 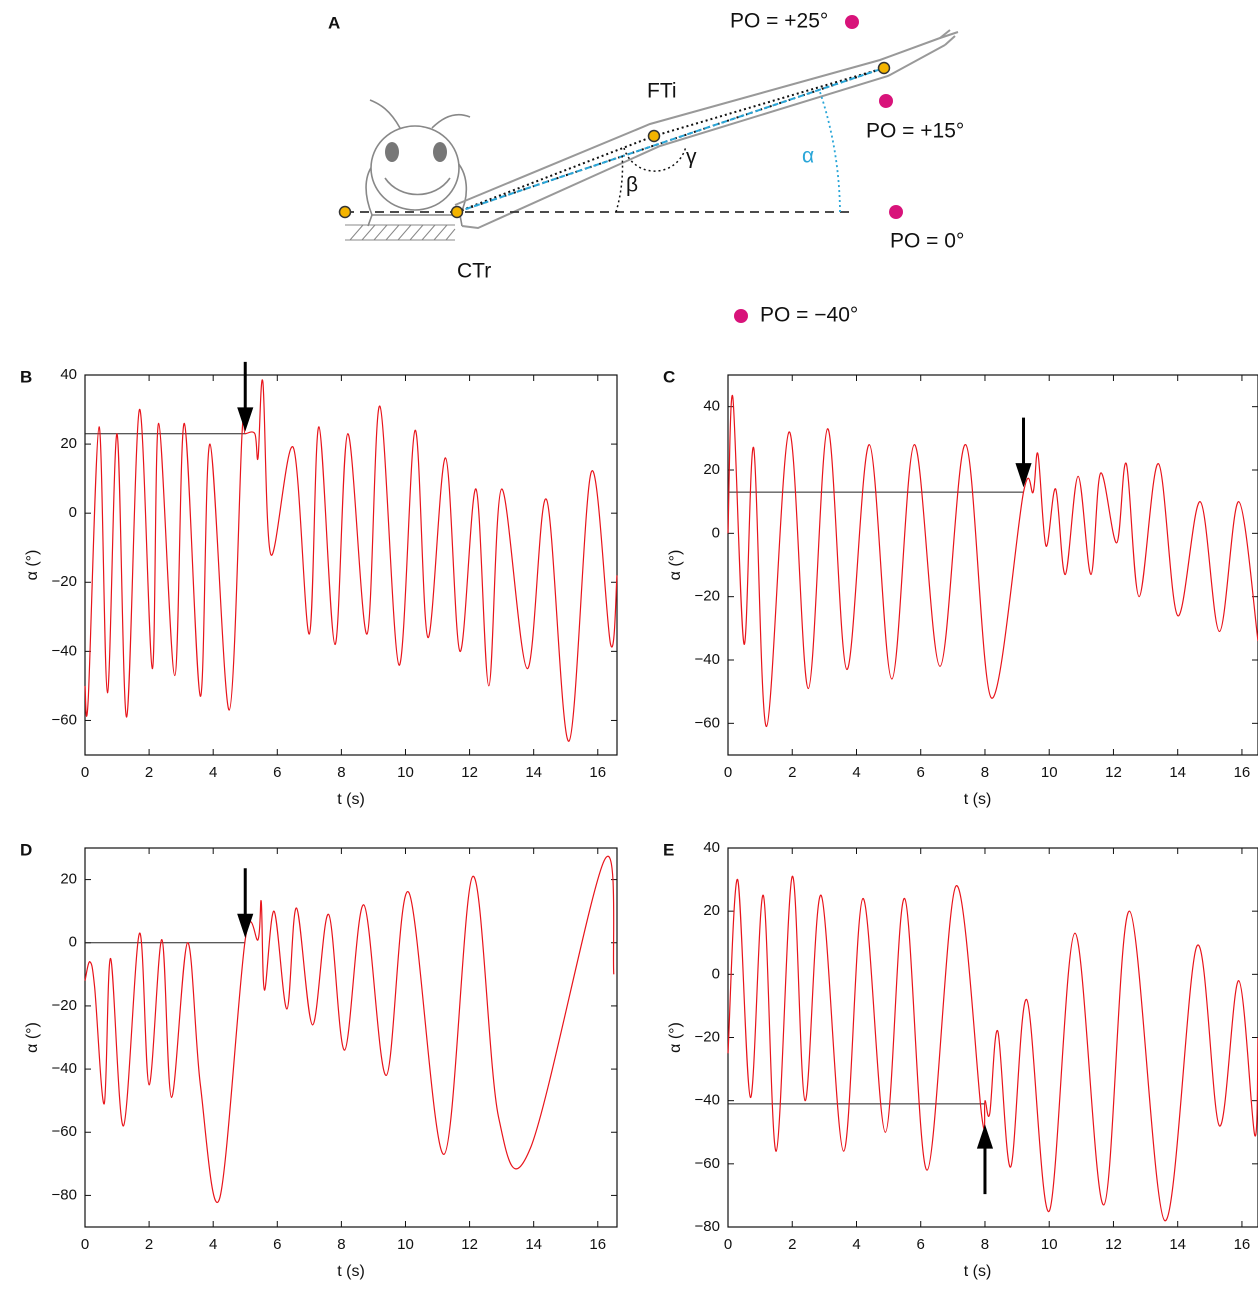 I want to click on panel-letter: B, so click(x=26, y=376).